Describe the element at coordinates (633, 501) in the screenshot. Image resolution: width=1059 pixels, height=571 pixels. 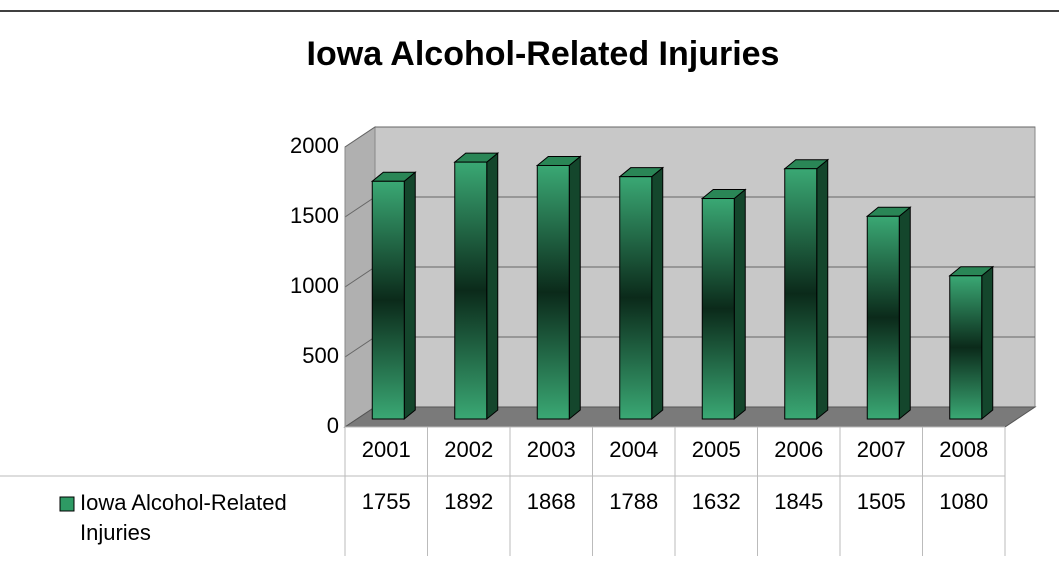
I see `table-value: 1788` at that location.